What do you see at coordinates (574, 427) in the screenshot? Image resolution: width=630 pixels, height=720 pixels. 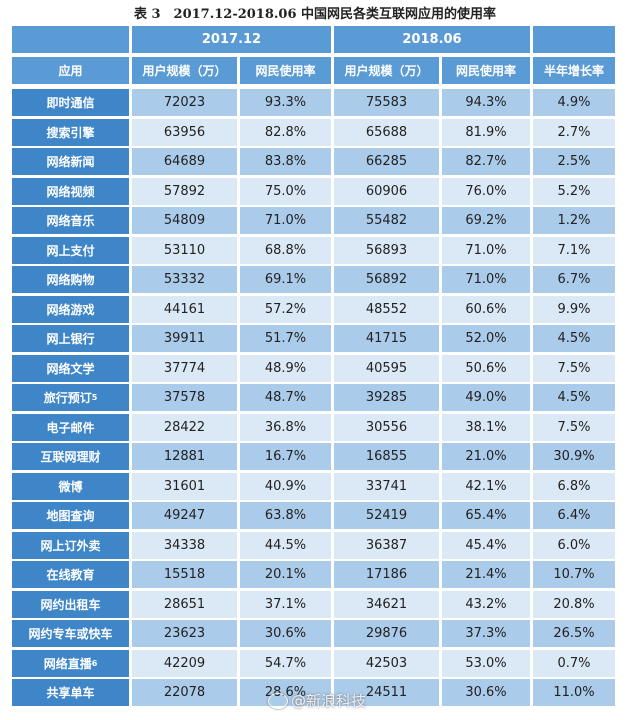 I see `growth-cell: 7.5%` at bounding box center [574, 427].